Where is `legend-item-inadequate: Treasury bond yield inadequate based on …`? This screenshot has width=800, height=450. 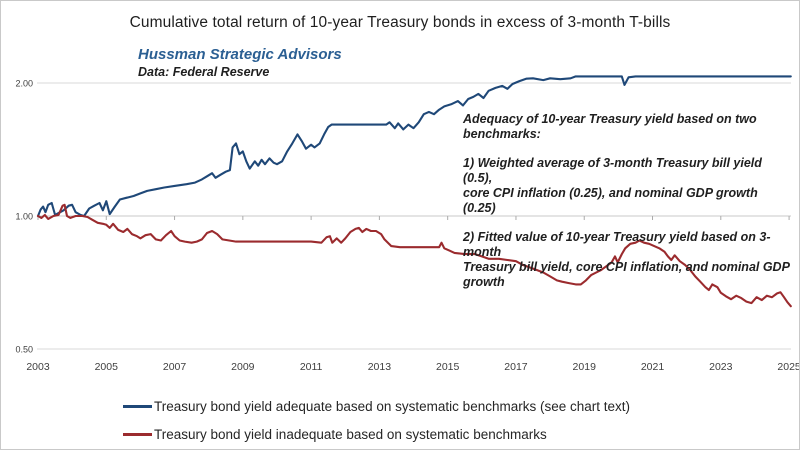 legend-item-inadequate: Treasury bond yield inadequate based on … is located at coordinates (376, 434).